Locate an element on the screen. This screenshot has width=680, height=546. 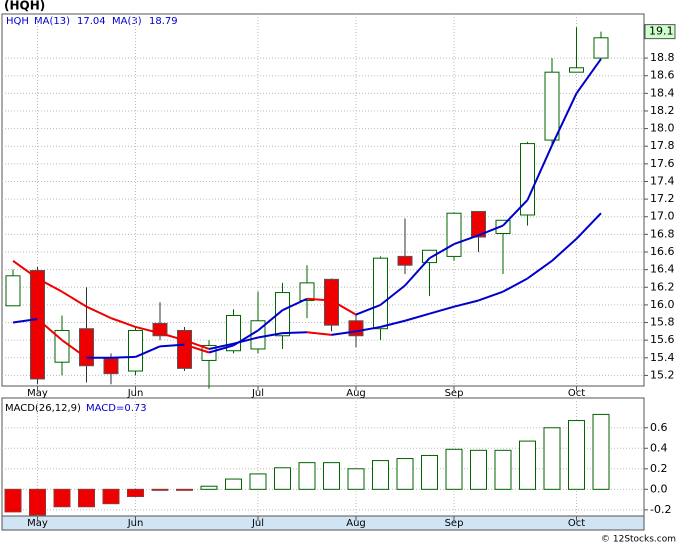
y-tick-label: 16.2 is located at coordinates (662, 286).